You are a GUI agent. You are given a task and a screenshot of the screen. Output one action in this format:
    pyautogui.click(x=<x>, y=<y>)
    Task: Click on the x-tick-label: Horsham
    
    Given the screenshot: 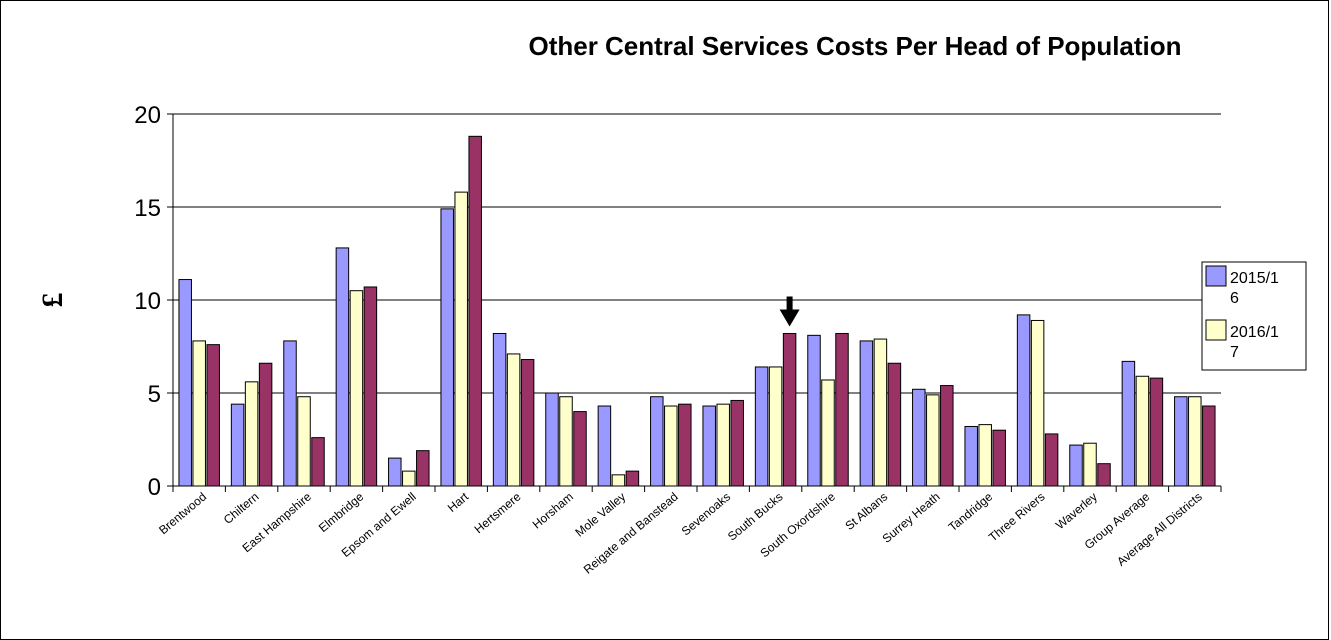 What is the action you would take?
    pyautogui.click(x=553, y=511)
    